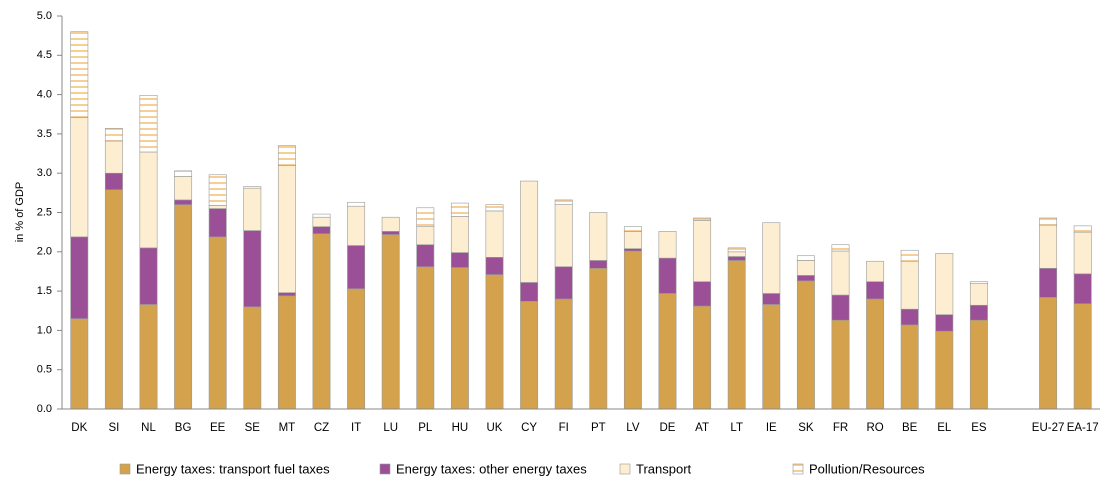 This screenshot has height=488, width=1103. What do you see at coordinates (495, 428) in the screenshot?
I see `x-tick-label: UK` at bounding box center [495, 428].